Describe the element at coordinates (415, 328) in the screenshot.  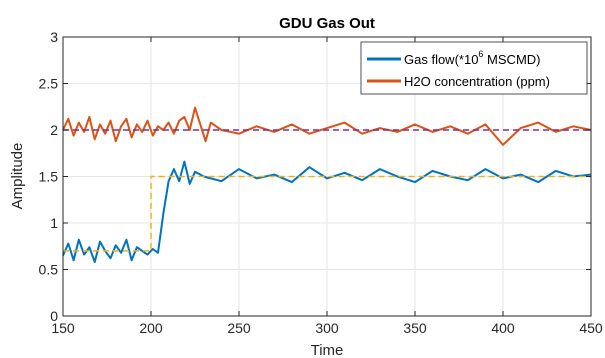
I see `x-tick-label: 350` at that location.